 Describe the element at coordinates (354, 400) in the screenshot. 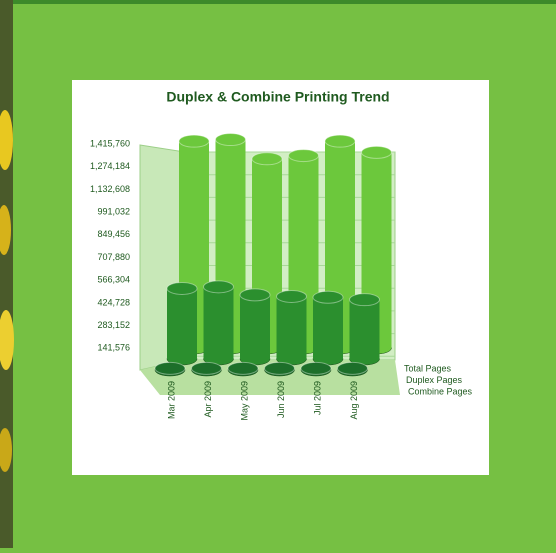

I see `x-tick-label: Aug 2009` at that location.